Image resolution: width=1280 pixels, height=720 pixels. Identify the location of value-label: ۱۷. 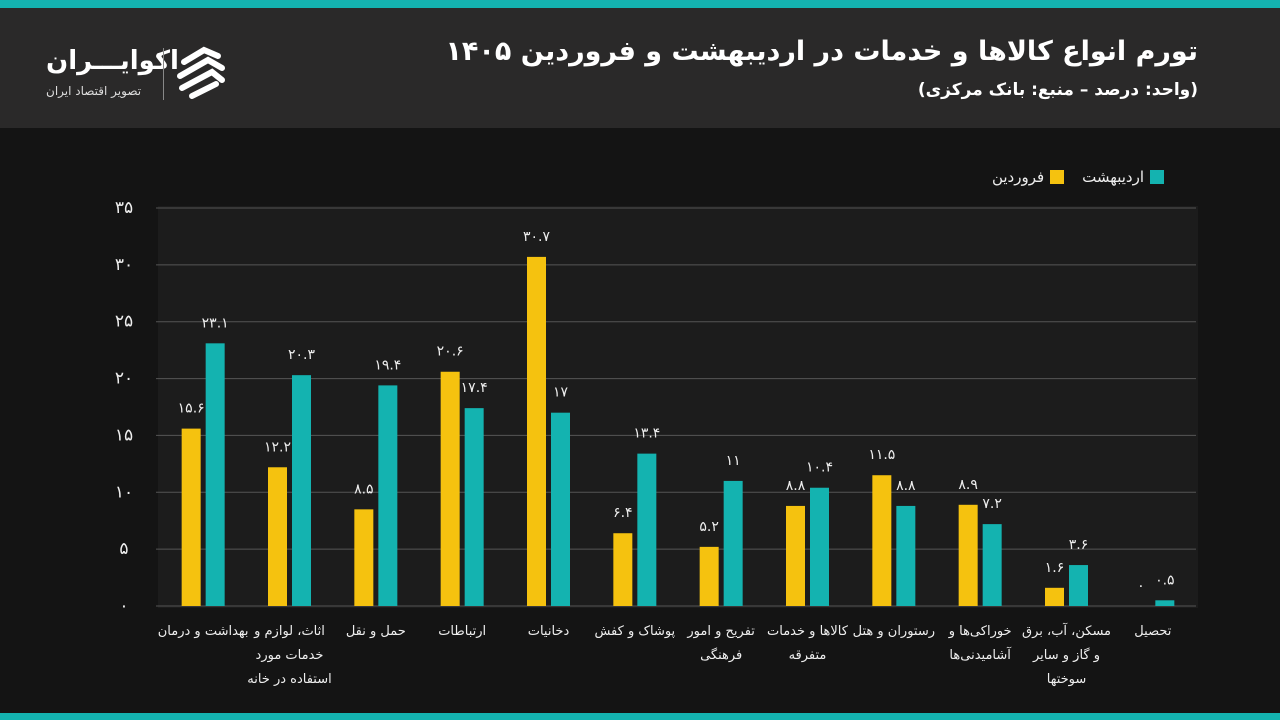
(561, 393).